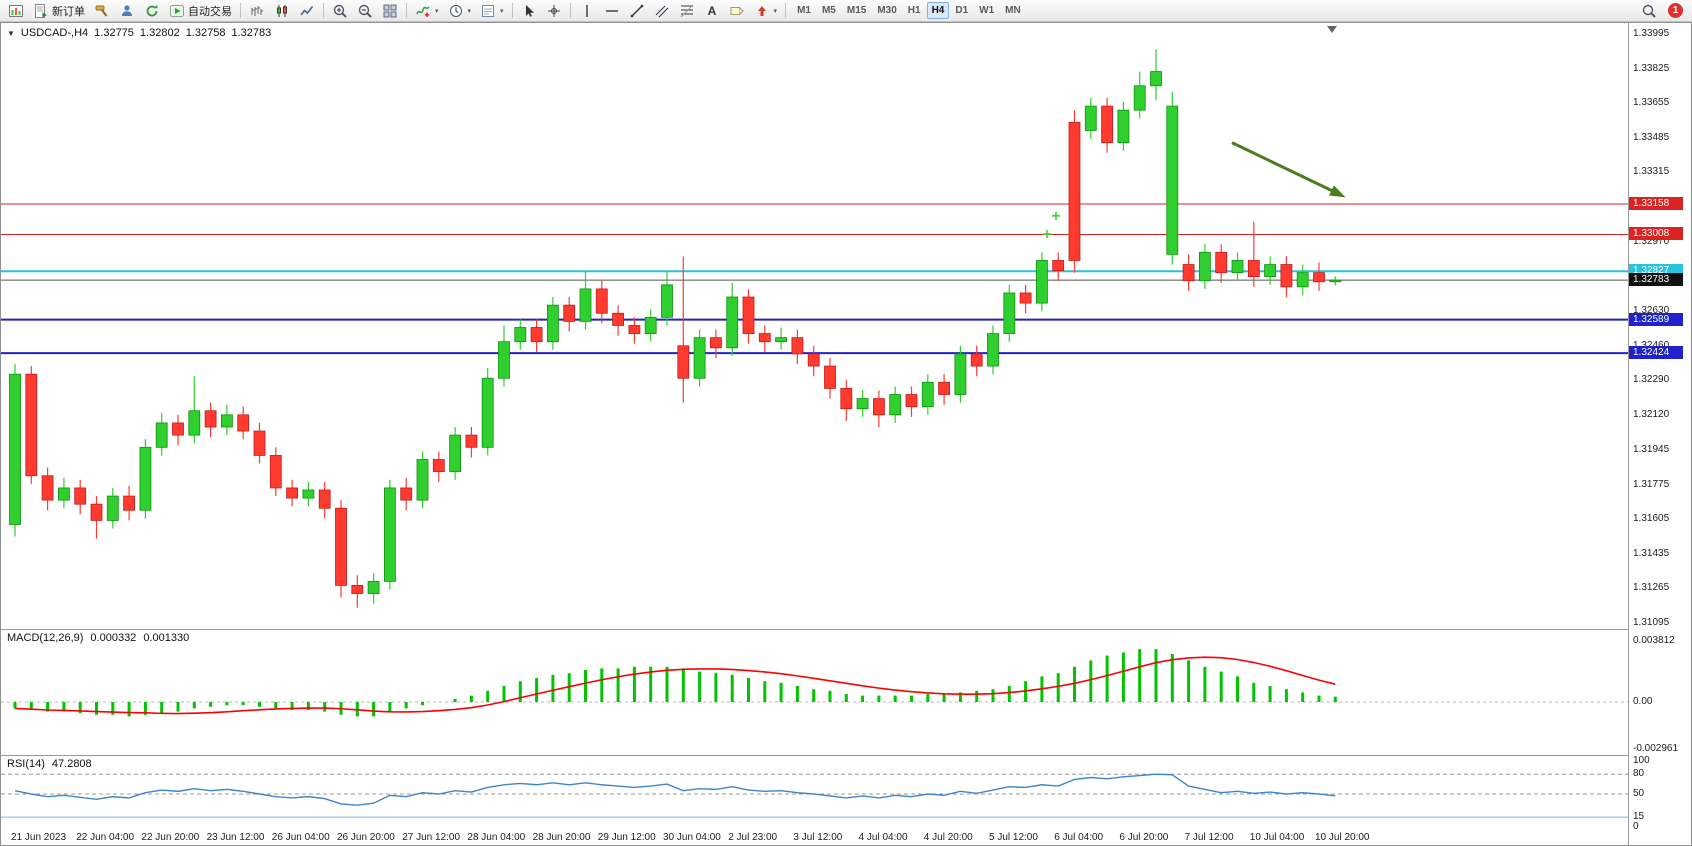 The width and height of the screenshot is (1692, 846). I want to click on macd-main-value: 0.000332, so click(113, 638).